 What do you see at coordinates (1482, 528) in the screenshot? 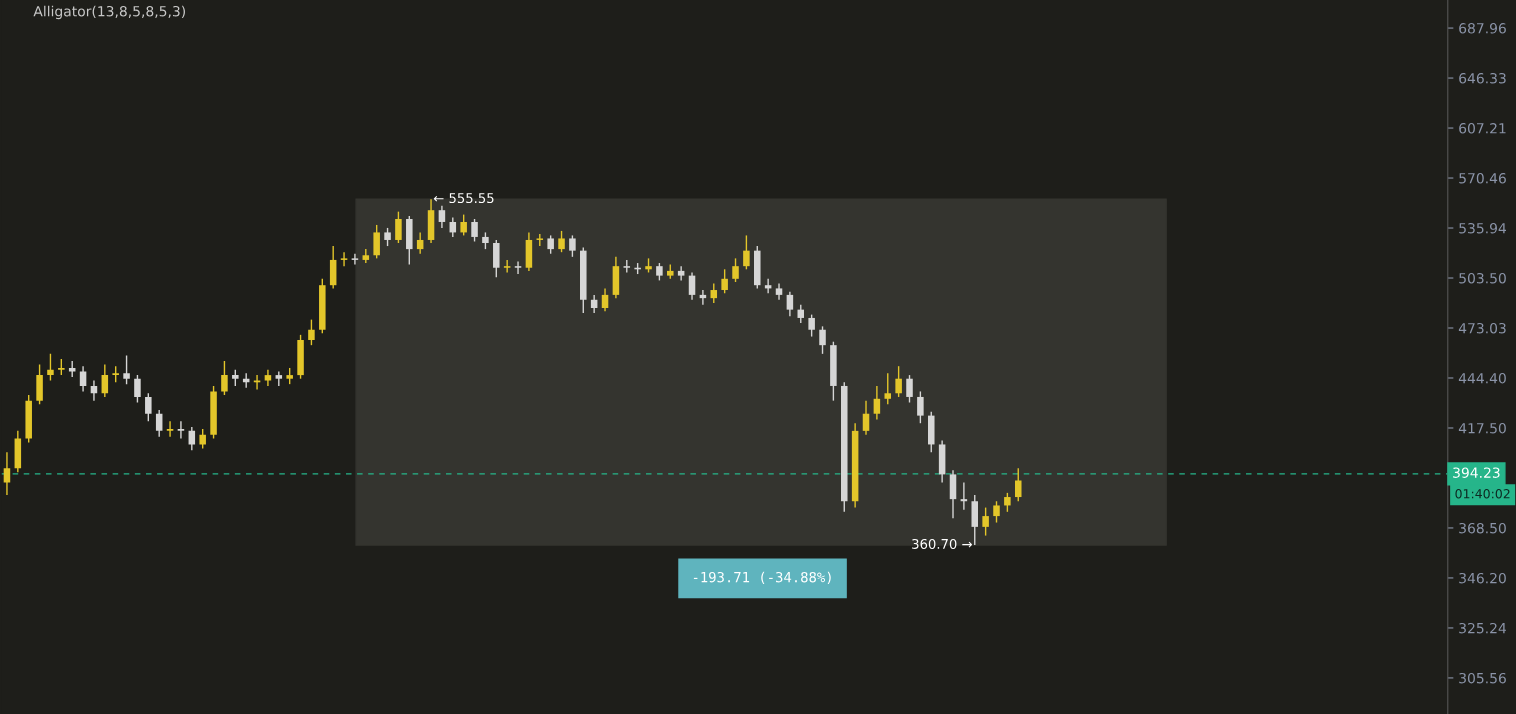
I see `y-tick-label: 368.50` at bounding box center [1482, 528].